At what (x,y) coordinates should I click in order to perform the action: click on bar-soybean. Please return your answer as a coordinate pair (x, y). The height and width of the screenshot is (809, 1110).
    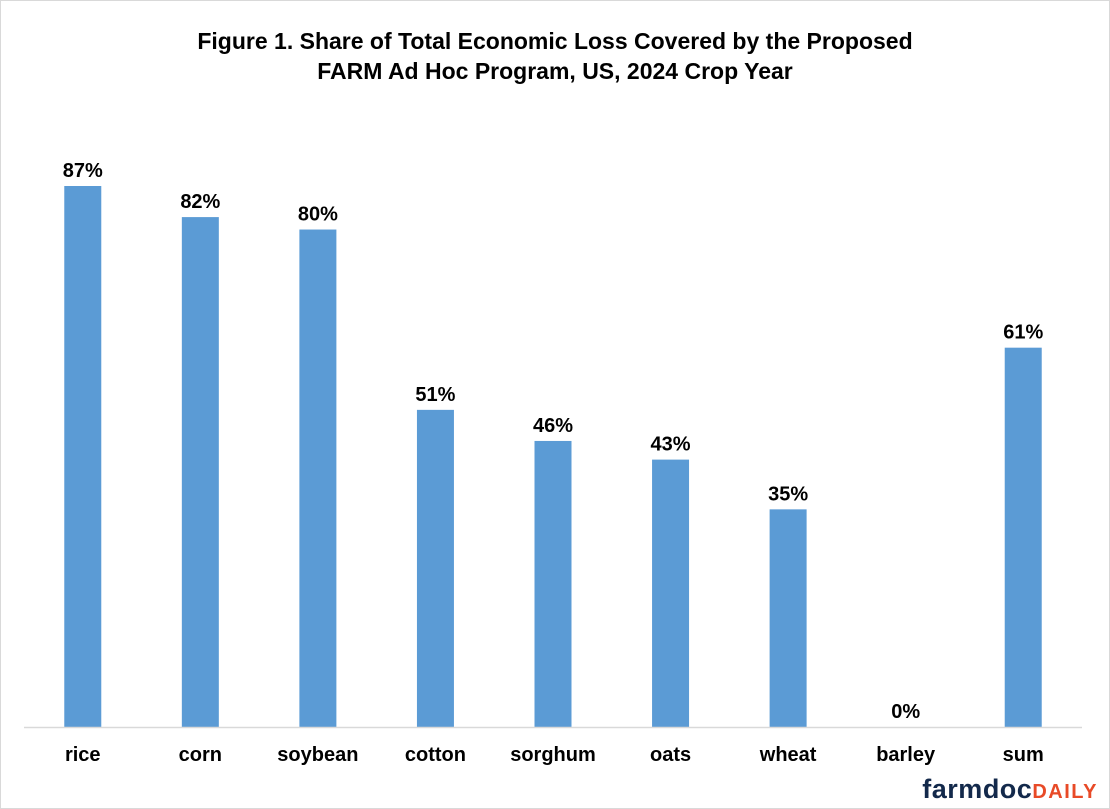
    Looking at the image, I should click on (318, 478).